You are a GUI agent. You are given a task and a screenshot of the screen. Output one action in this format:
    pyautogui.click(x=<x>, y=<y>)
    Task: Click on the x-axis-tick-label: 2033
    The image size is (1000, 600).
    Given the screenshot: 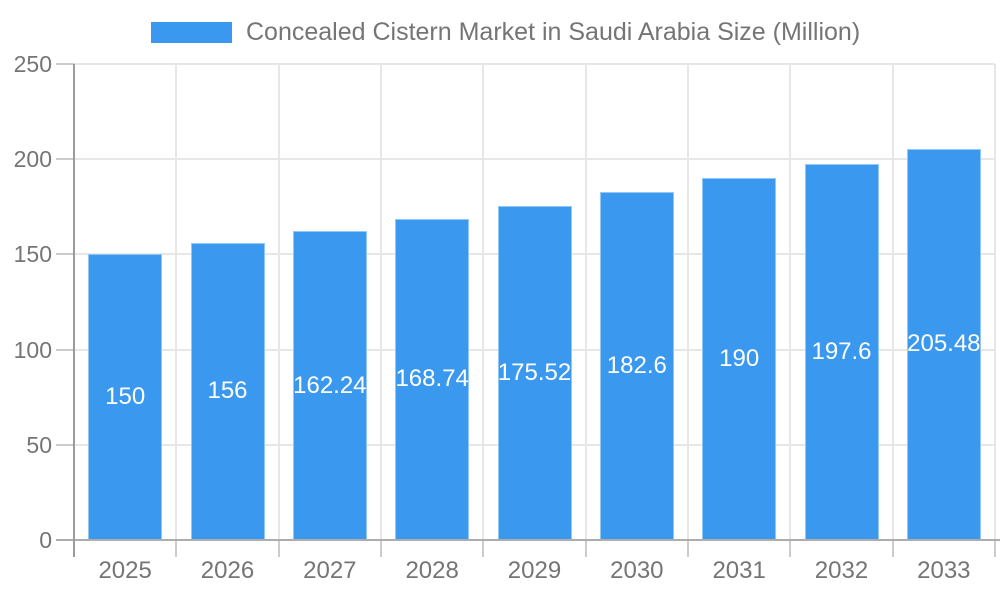 What is the action you would take?
    pyautogui.click(x=944, y=570)
    